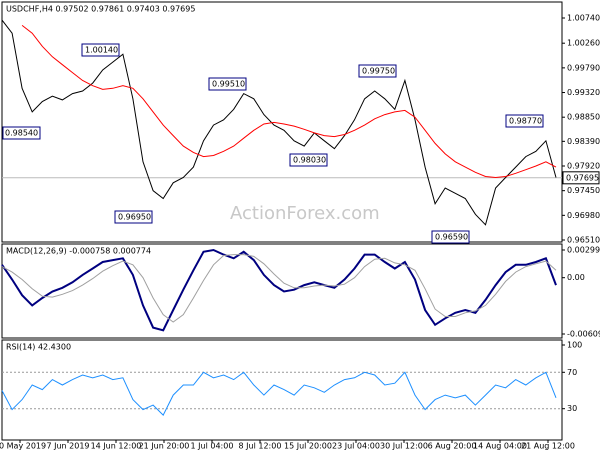  Describe the element at coordinates (583, 215) in the screenshot. I see `y-tick-label: 0.96980` at that location.